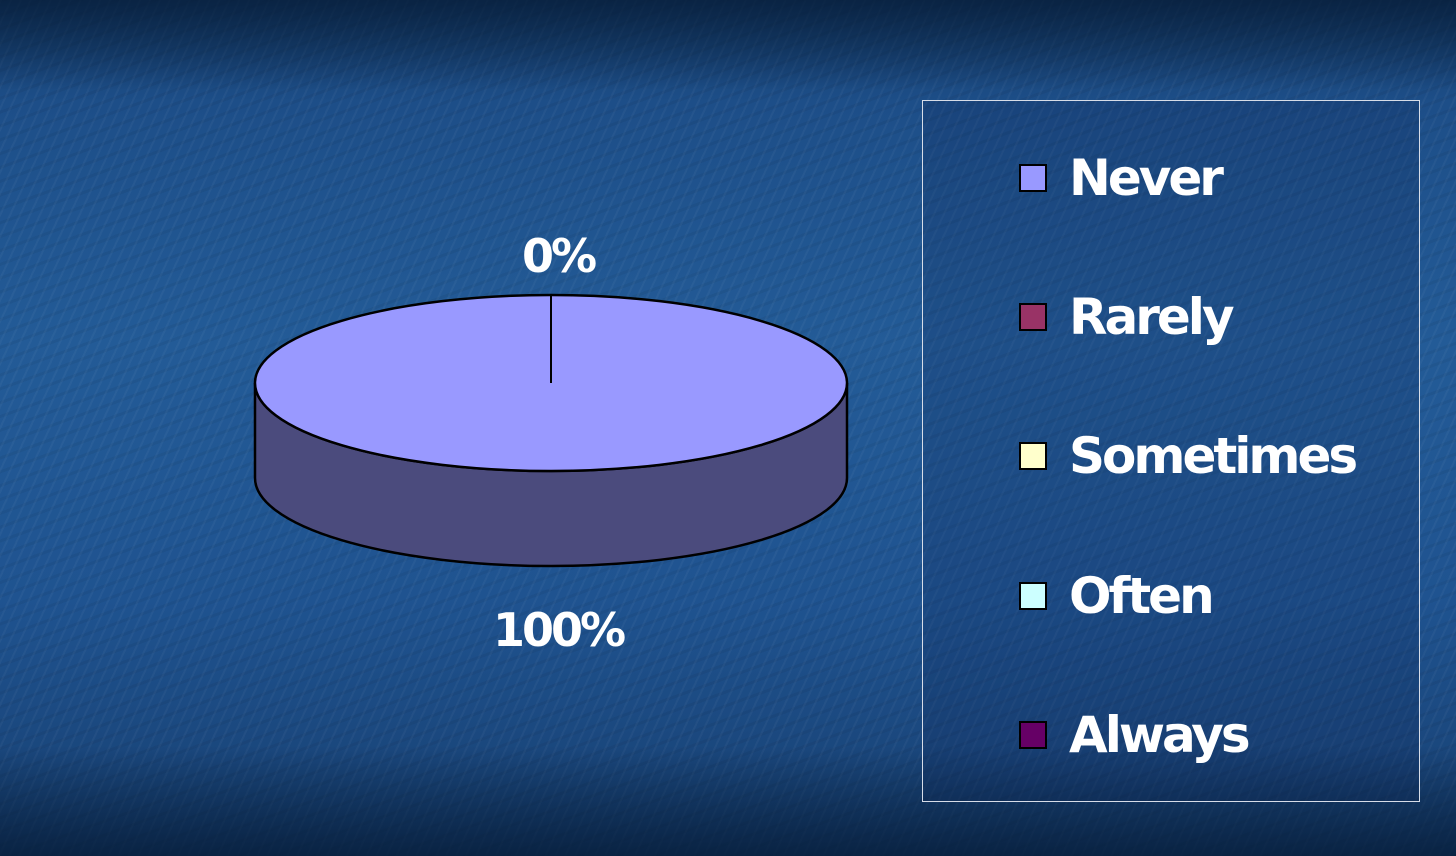 Image resolution: width=1456 pixels, height=856 pixels. Describe the element at coordinates (551, 430) in the screenshot. I see `pie-group` at that location.